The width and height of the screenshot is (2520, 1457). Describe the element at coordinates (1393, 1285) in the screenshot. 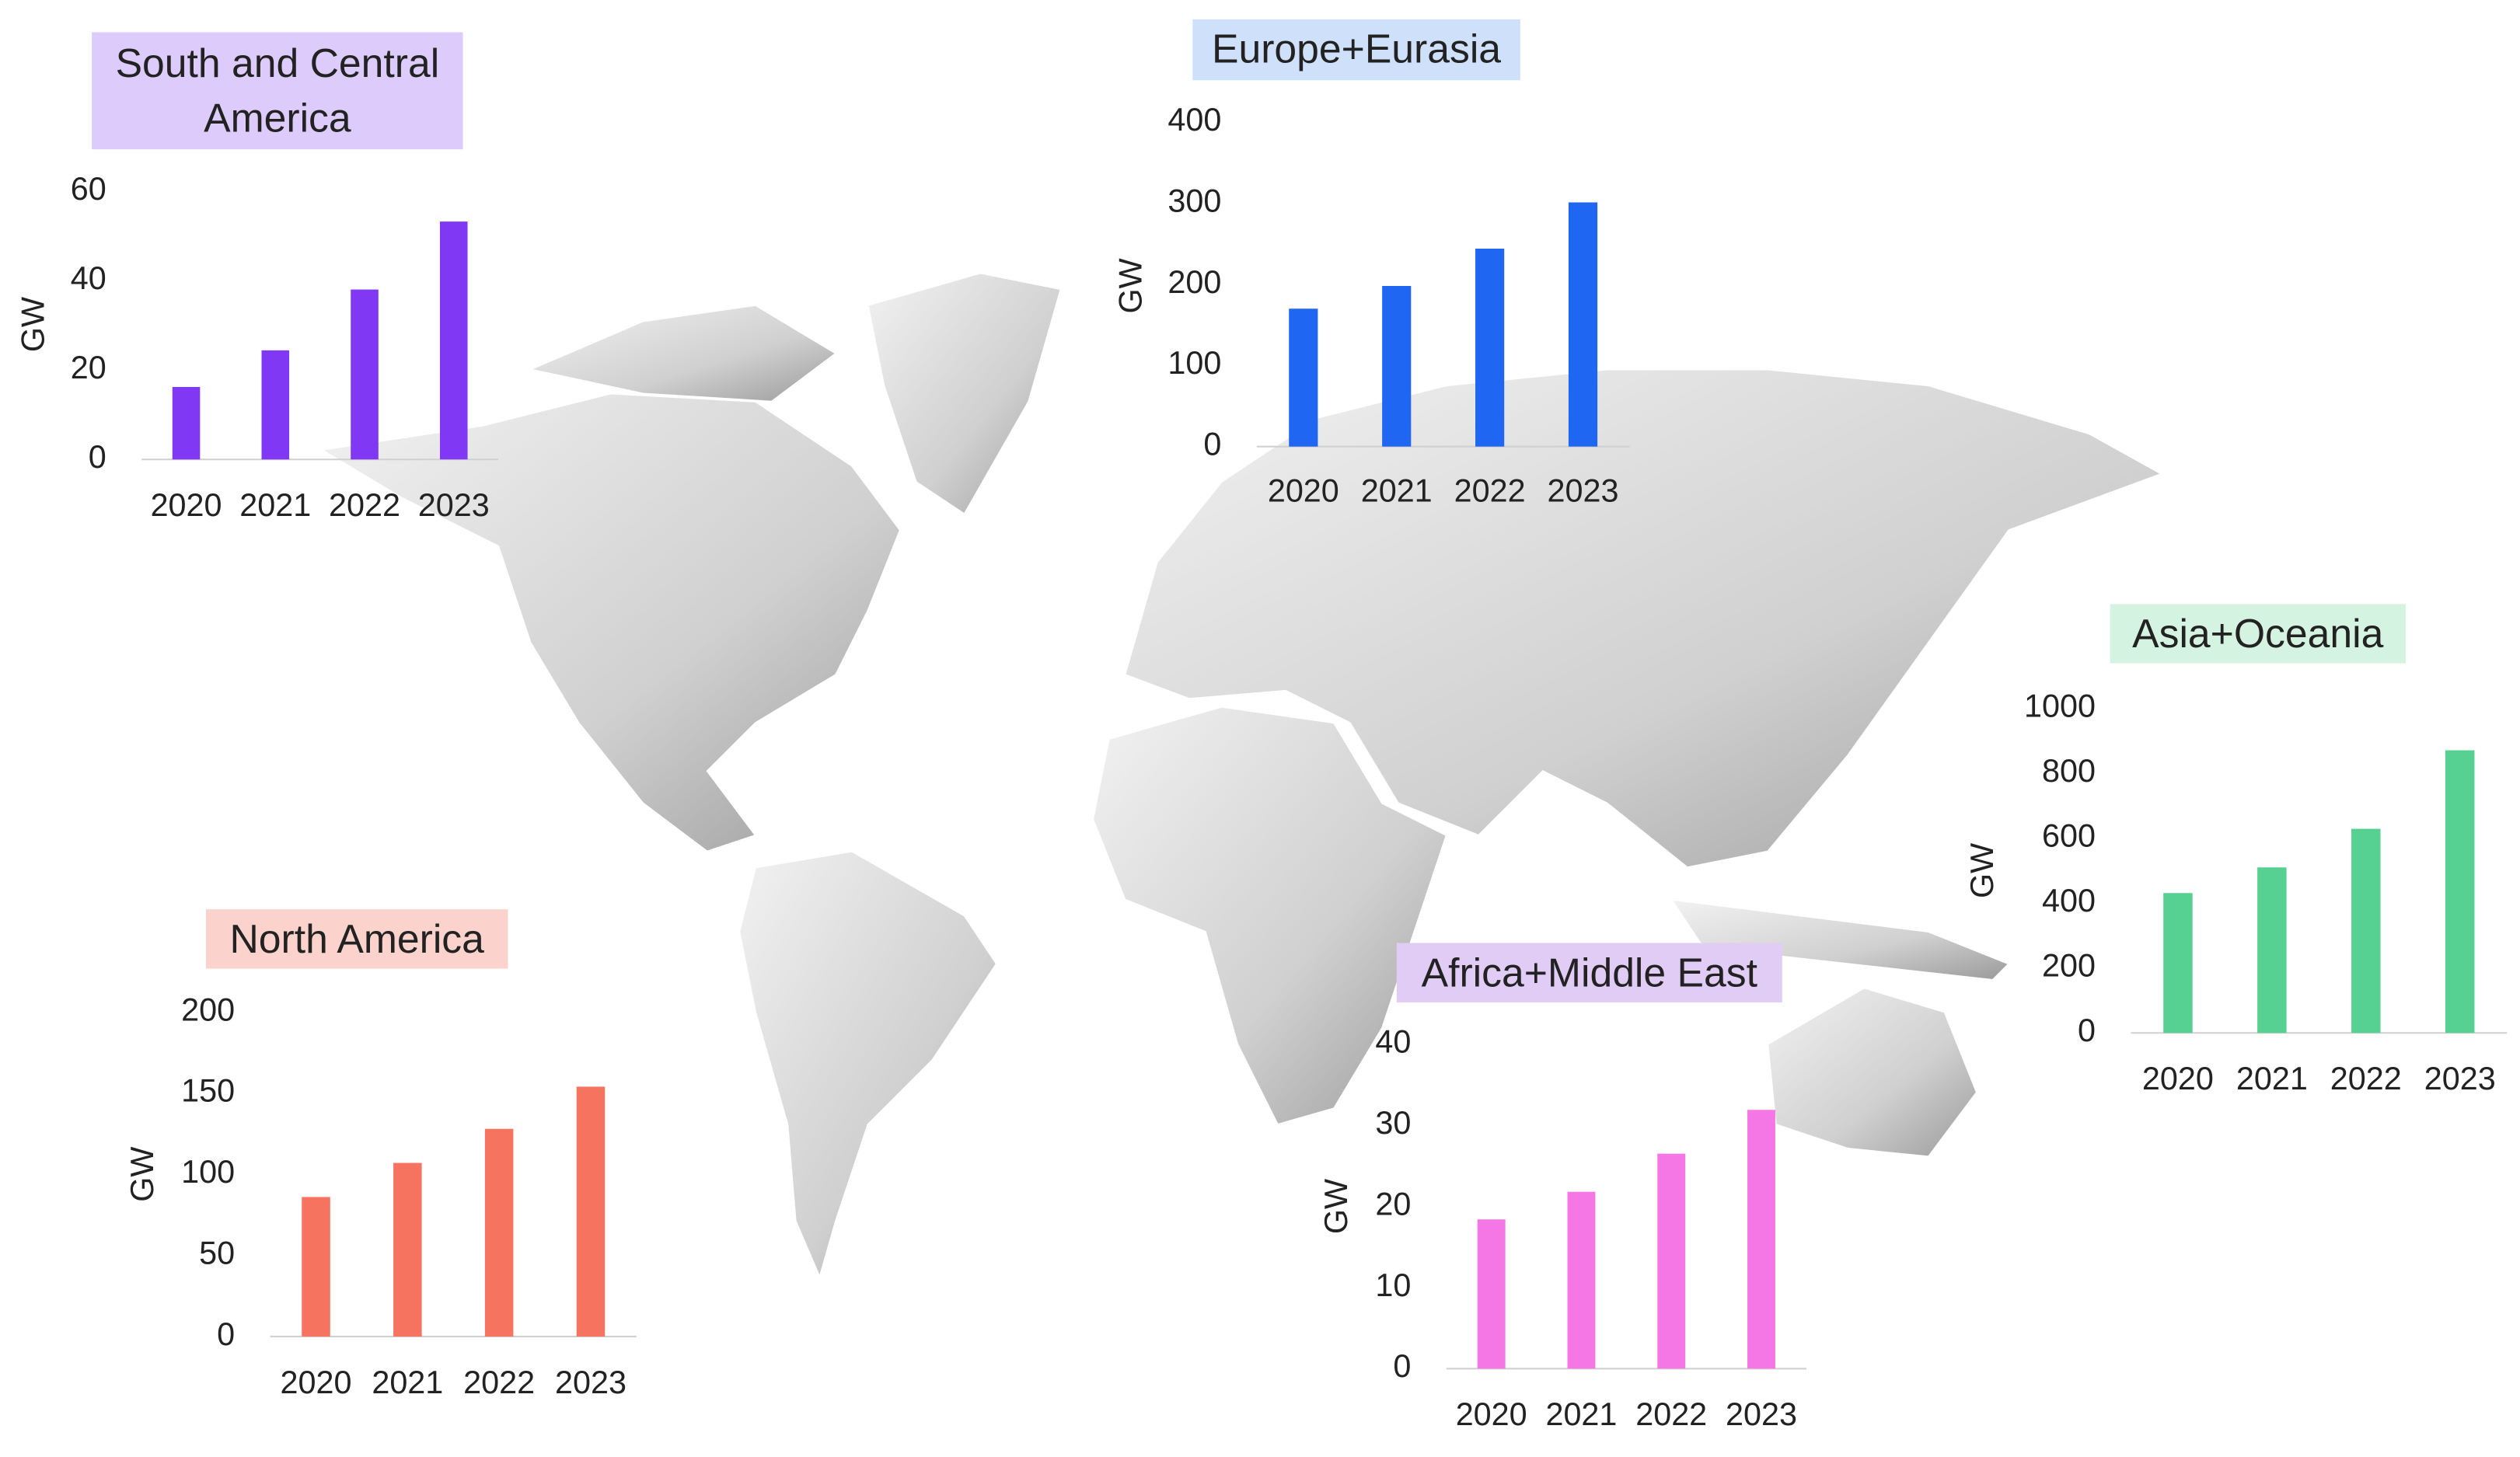

I see `y-tick-label: 10` at that location.